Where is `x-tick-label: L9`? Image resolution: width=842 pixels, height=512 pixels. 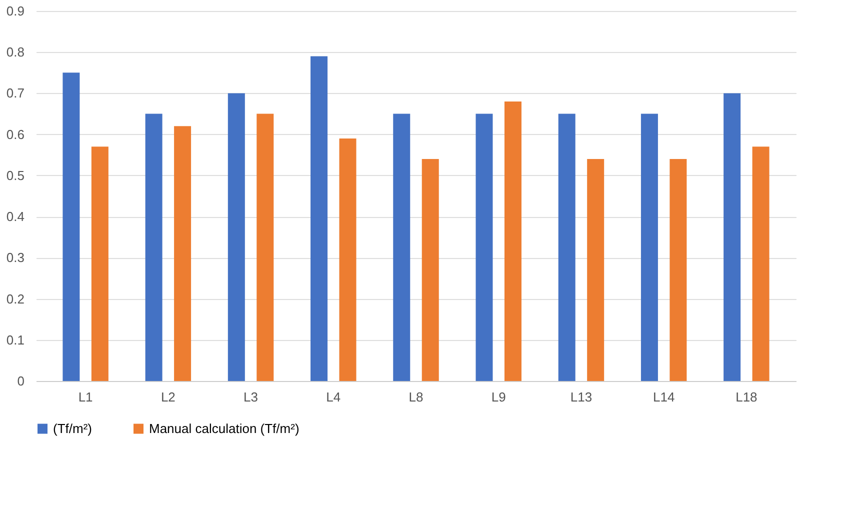
x-tick-label: L9 is located at coordinates (498, 397).